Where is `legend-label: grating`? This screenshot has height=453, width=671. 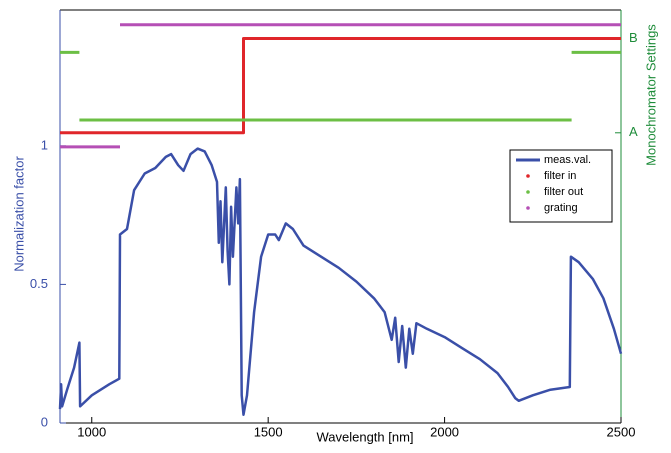 legend-label: grating is located at coordinates (561, 208).